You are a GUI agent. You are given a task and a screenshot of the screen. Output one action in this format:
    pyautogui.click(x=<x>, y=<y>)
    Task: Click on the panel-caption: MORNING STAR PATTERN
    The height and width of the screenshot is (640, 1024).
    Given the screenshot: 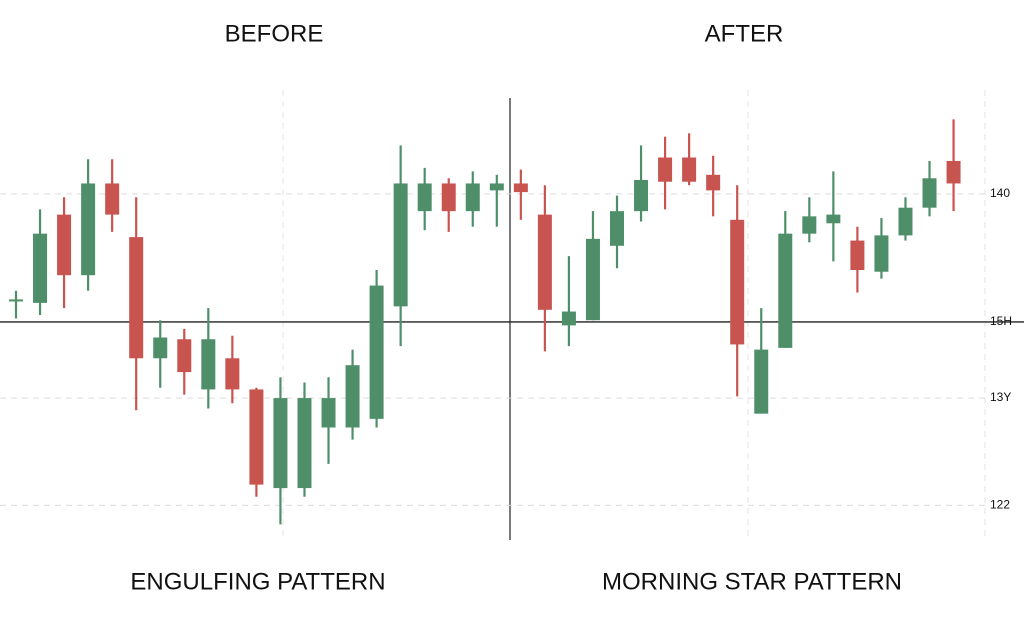 What is the action you would take?
    pyautogui.click(x=752, y=581)
    